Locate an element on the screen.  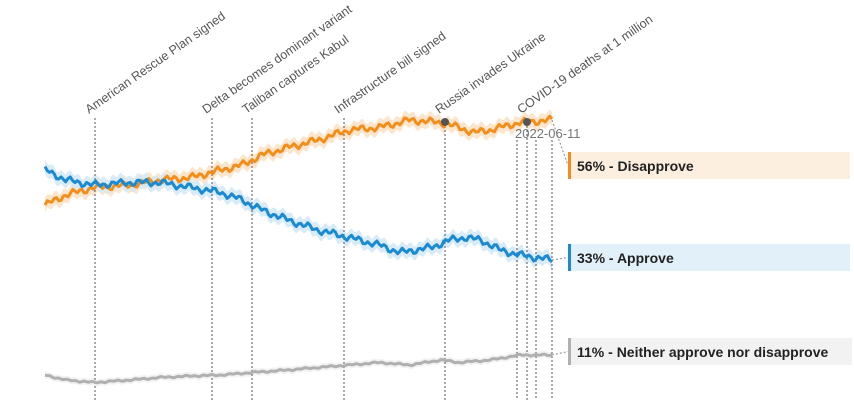
approve-line is located at coordinates (298, 214).